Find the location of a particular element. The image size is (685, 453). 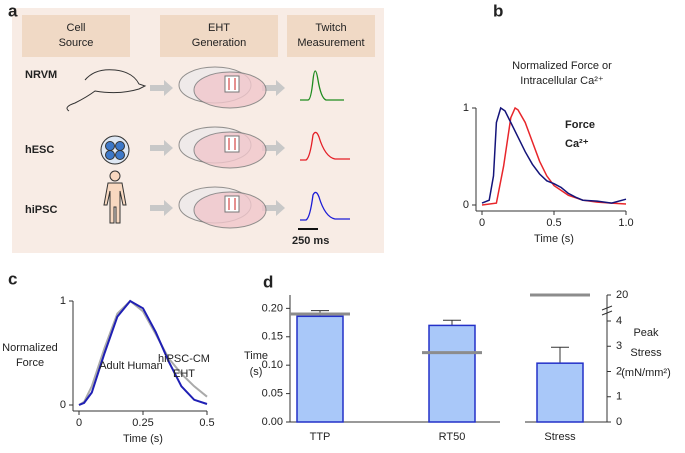

dishes is located at coordinates (222, 147).